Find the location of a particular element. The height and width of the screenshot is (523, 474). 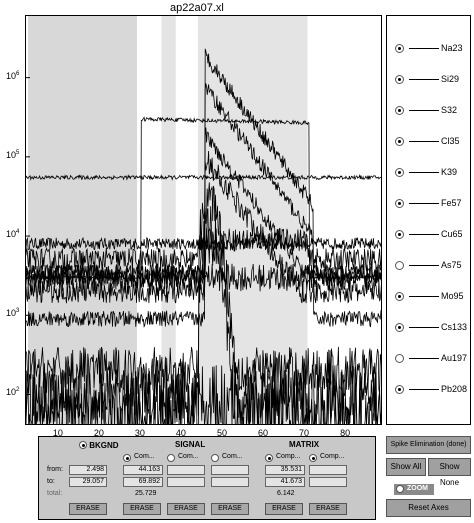

legend-label: Cu65 is located at coordinates (452, 234).